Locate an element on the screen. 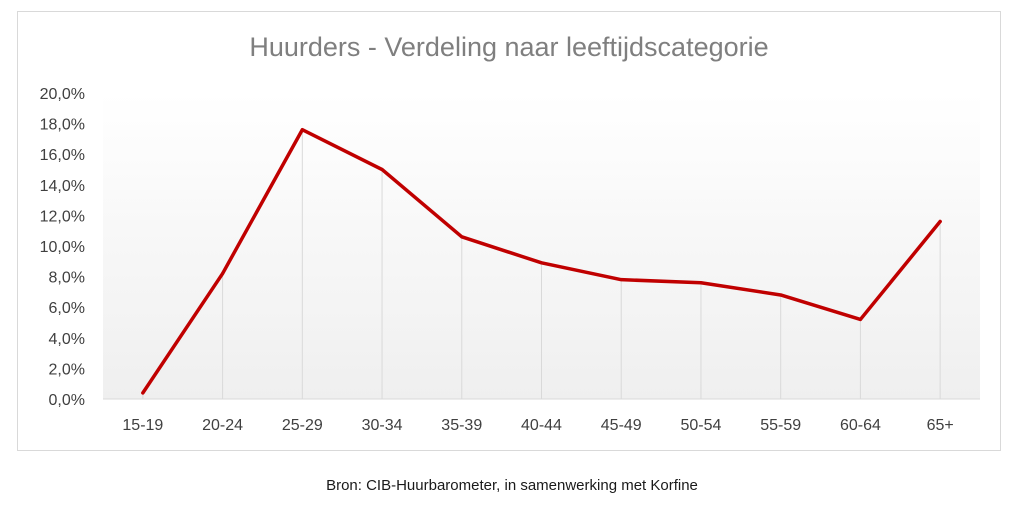 The height and width of the screenshot is (515, 1024). y-tick-label: 16,0% is located at coordinates (62, 155).